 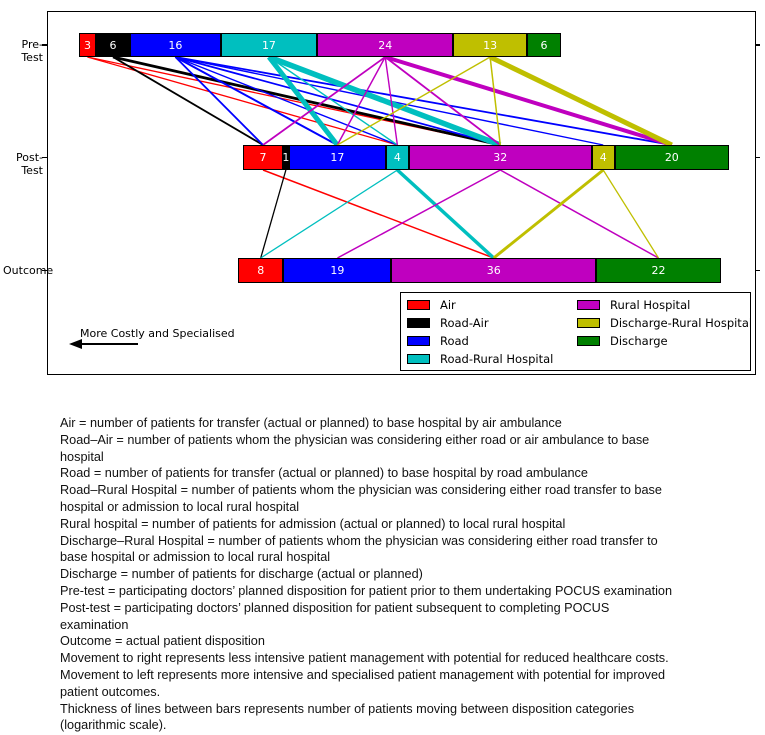 I want to click on cost-arrow-head-icon, so click(x=75, y=344).